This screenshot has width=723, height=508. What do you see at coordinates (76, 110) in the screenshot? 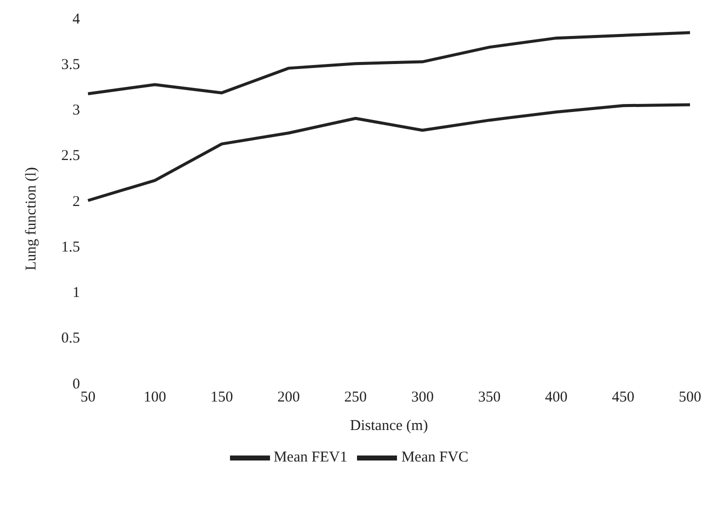
I see `y-tick-label: 3` at bounding box center [76, 110].